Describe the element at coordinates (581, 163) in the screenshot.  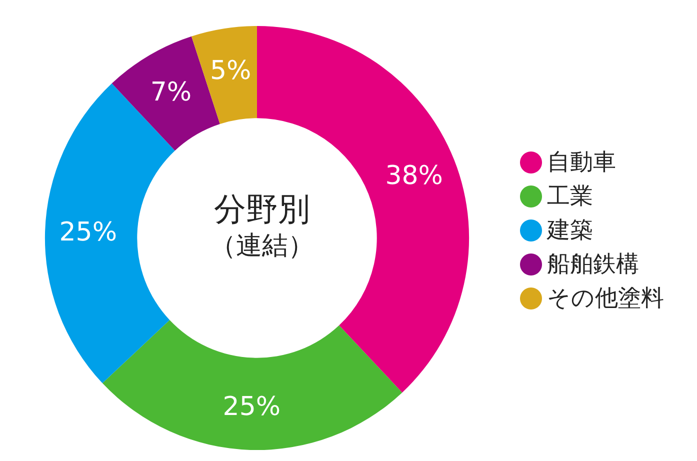
I see `legend-label: 自動車` at that location.